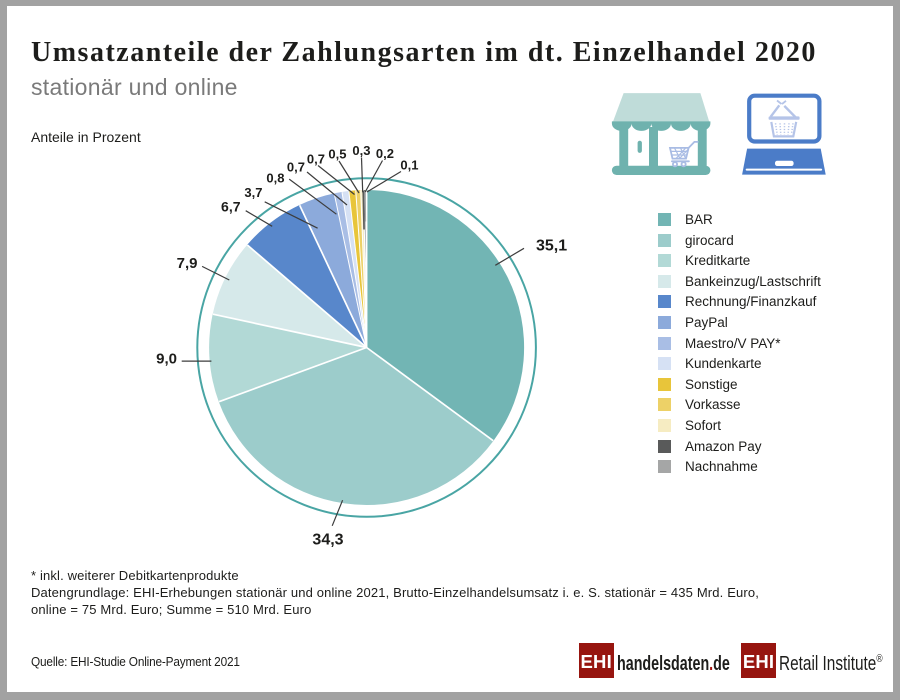 The image size is (900, 700). Describe the element at coordinates (551, 246) in the screenshot. I see `svg-text: 35,1` at that location.